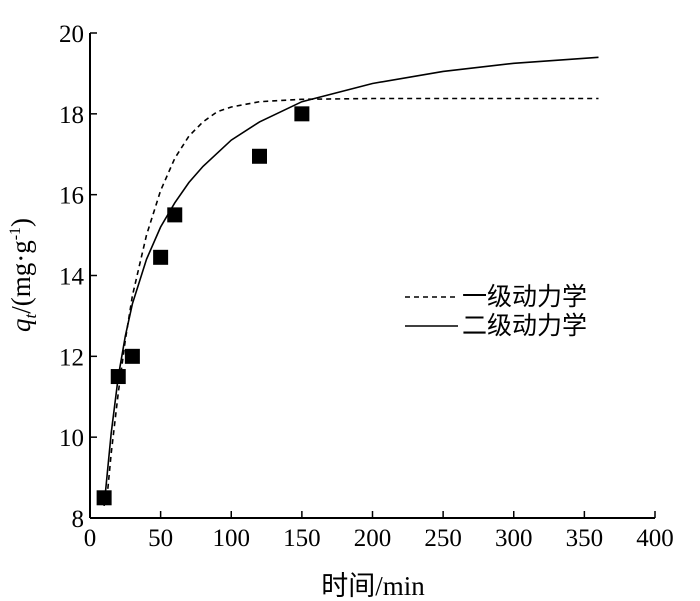 The height and width of the screenshot is (601, 700). Describe the element at coordinates (71, 115) in the screenshot. I see `y-tick-label: 18` at that location.